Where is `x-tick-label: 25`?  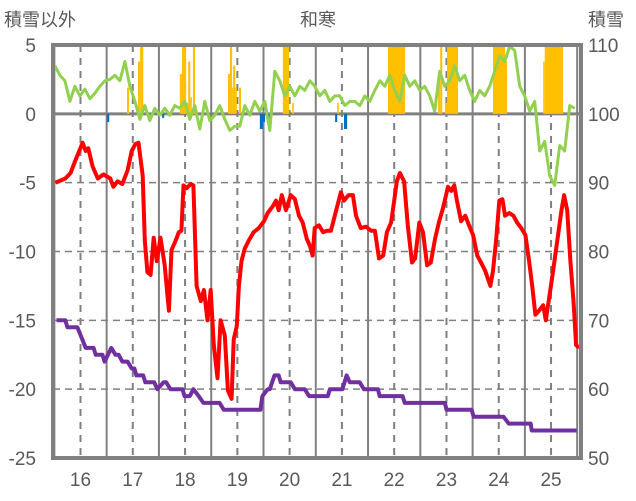
x-tick-label: 25 is located at coordinates (550, 480).